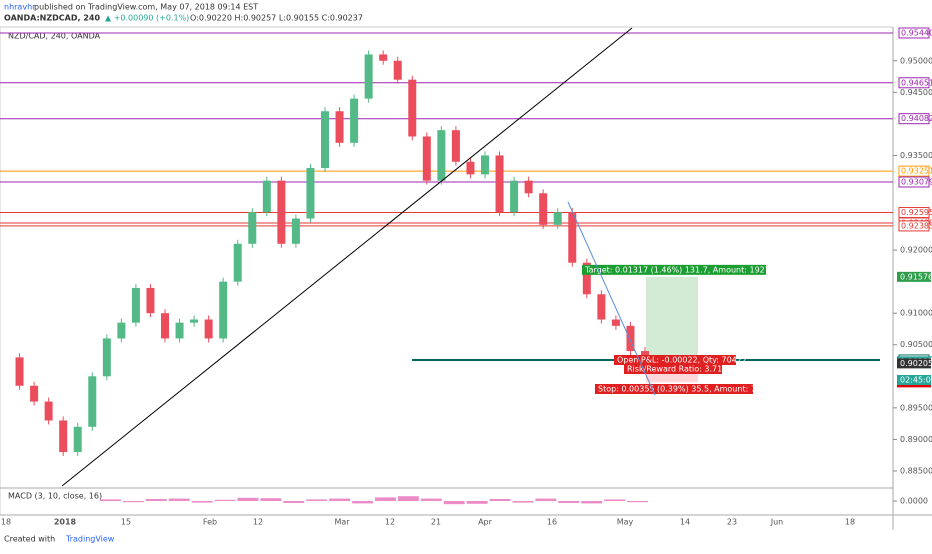 Image resolution: width=932 pixels, height=554 pixels. Describe the element at coordinates (55, 496) in the screenshot. I see `macd-label: MACD (3, 10, close, 16)` at that location.